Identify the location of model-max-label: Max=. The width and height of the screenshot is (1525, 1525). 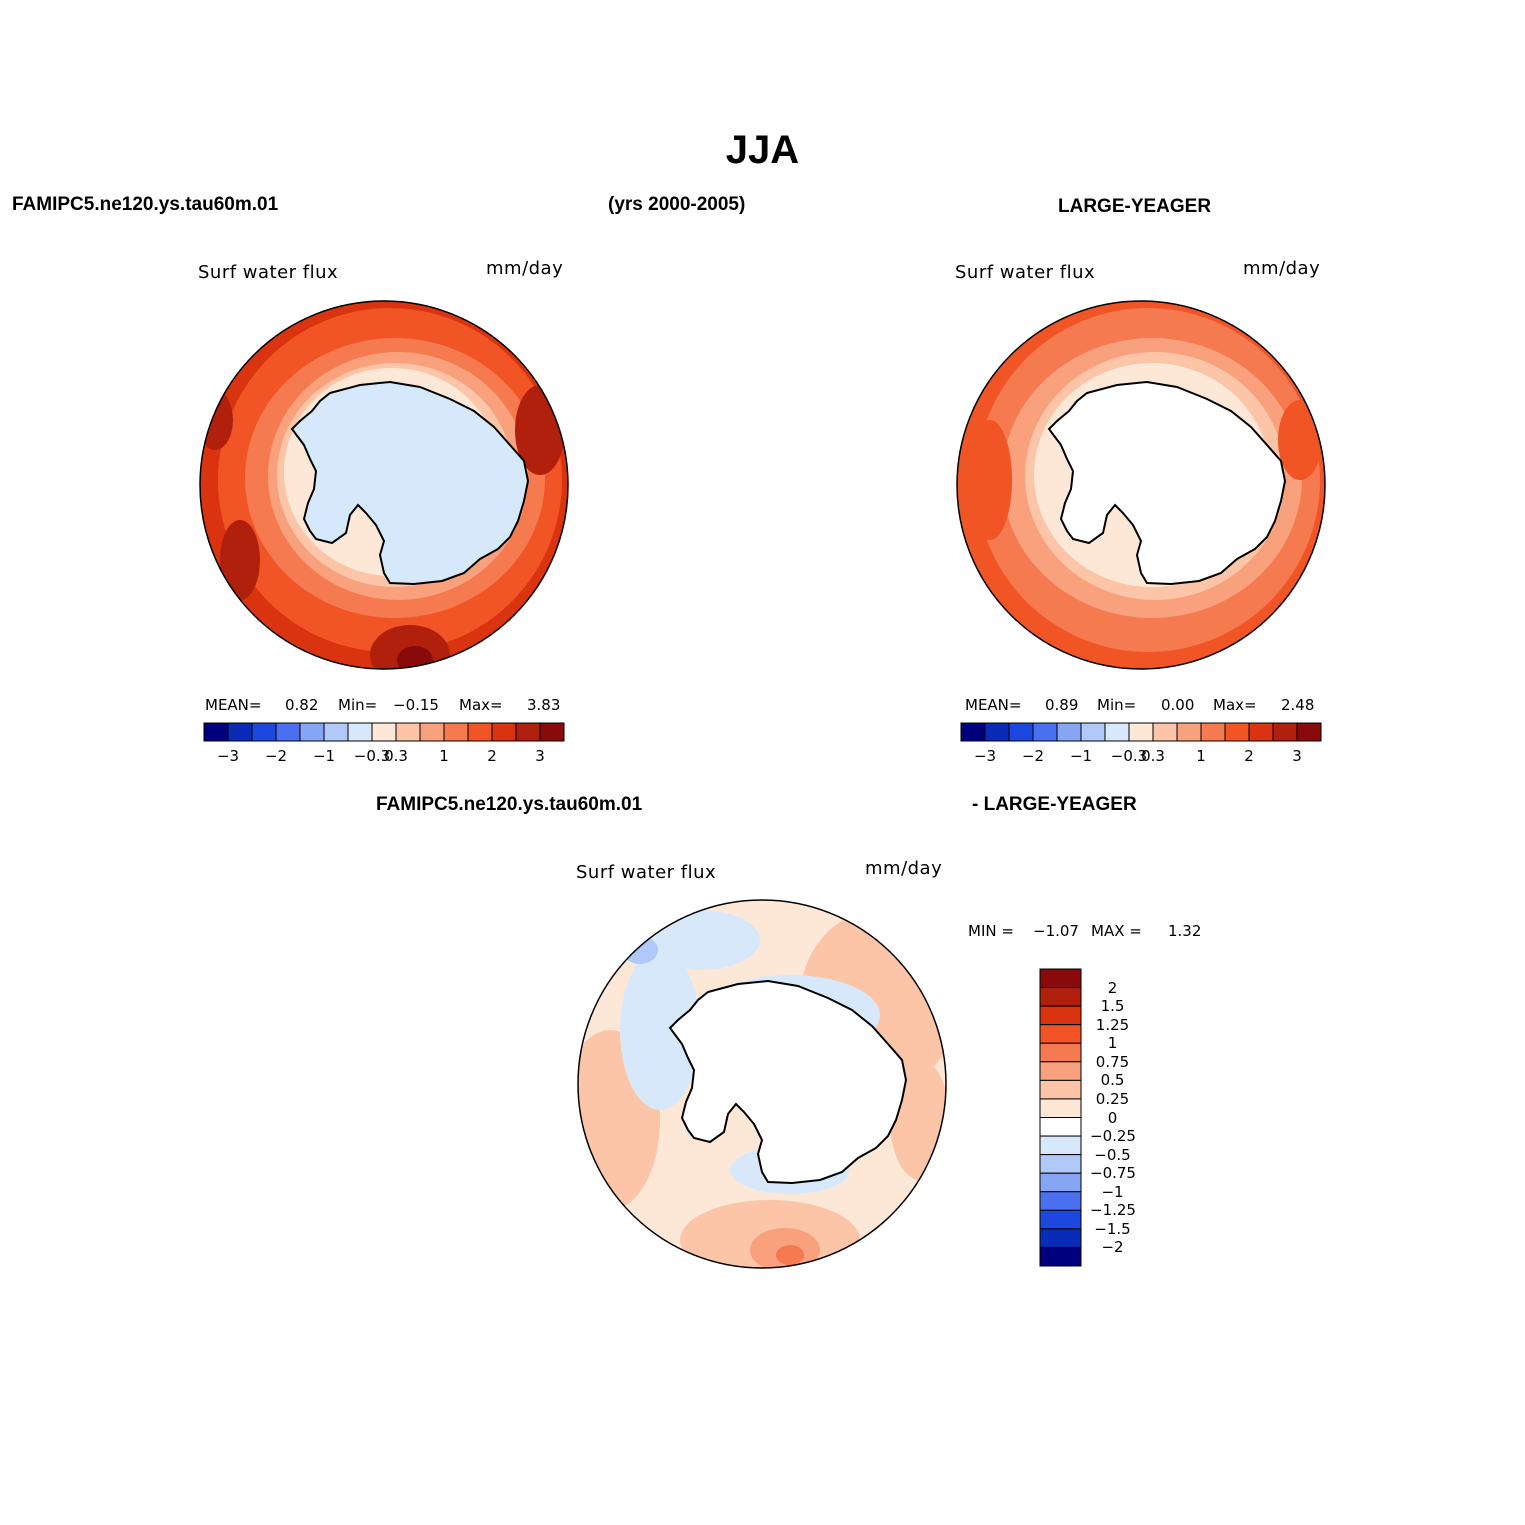
(481, 705).